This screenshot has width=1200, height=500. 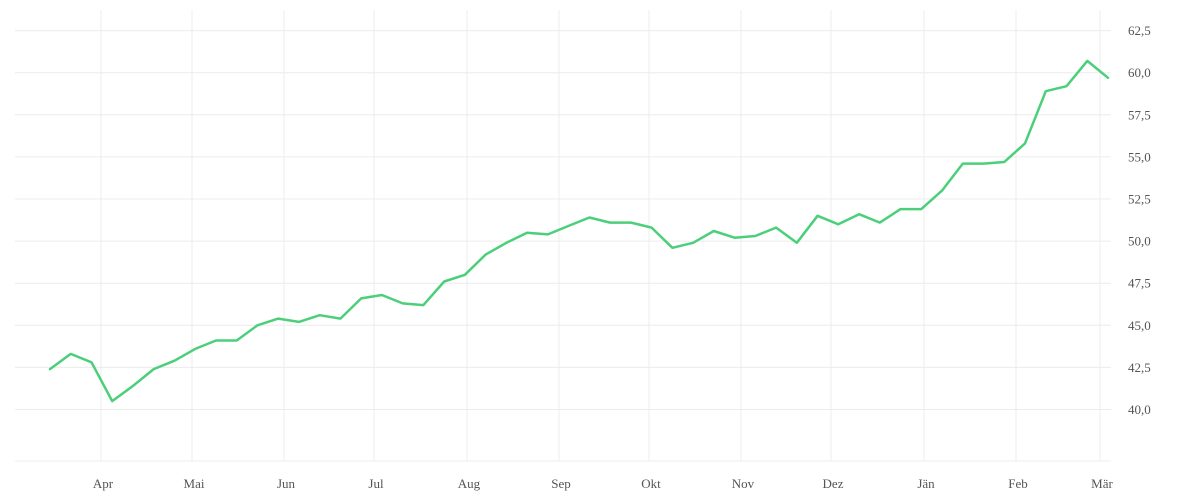 I want to click on y-tick-label: 45,0, so click(x=1139, y=325).